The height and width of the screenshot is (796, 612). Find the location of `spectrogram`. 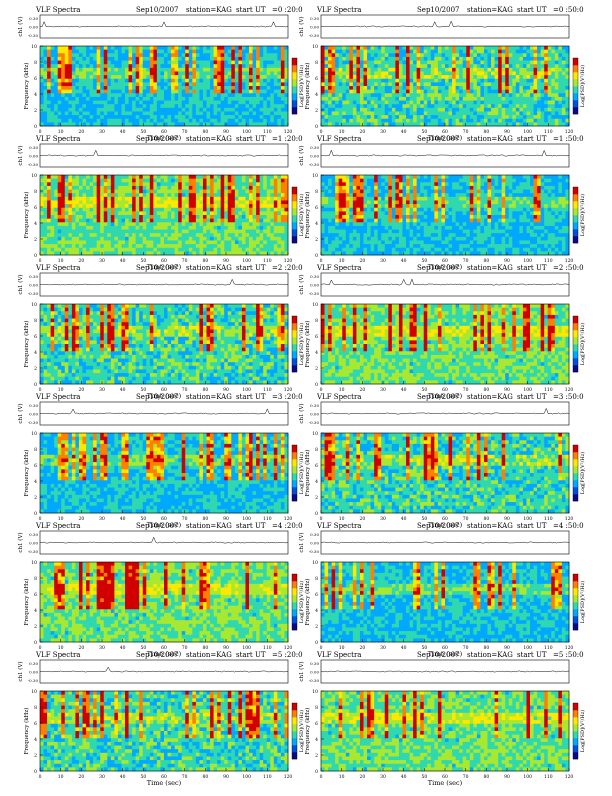

spectrogram is located at coordinates (164, 215).